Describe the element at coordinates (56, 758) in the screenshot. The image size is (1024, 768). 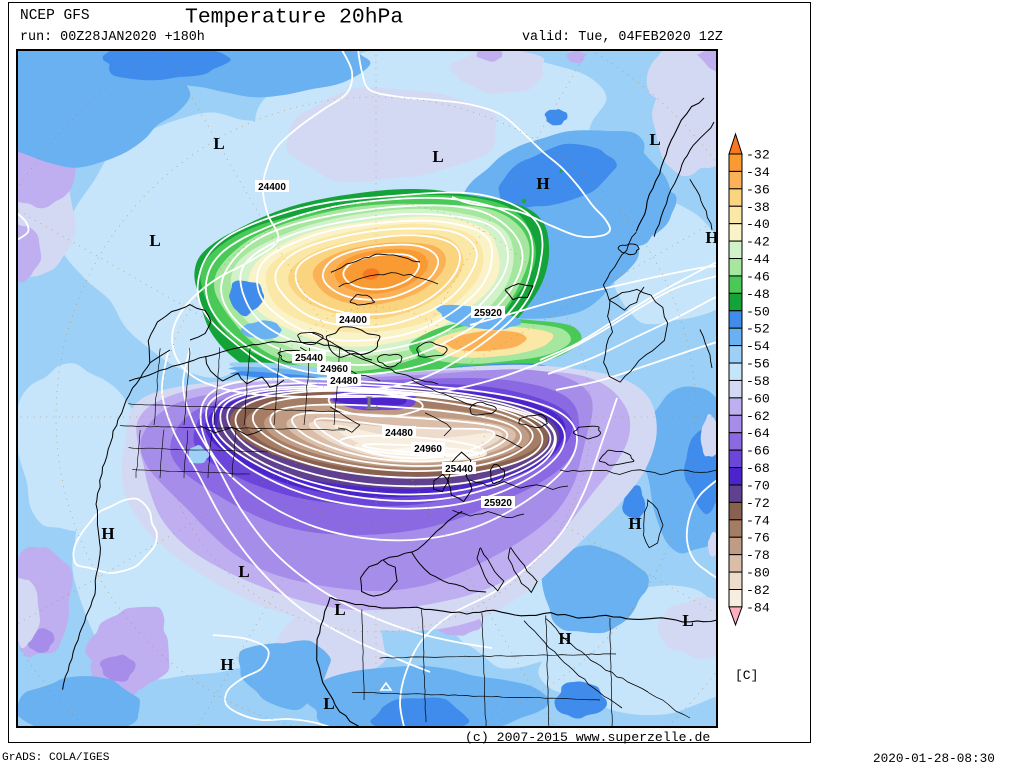
I see `svg-text: GrADS: COLA/IGES` at that location.